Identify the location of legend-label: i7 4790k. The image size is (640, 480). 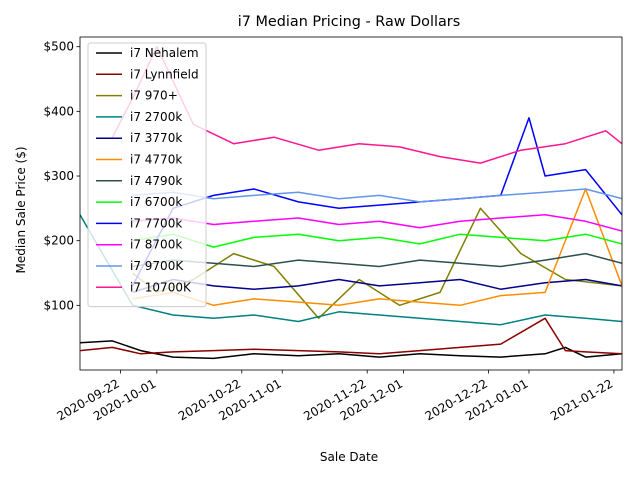
(156, 181).